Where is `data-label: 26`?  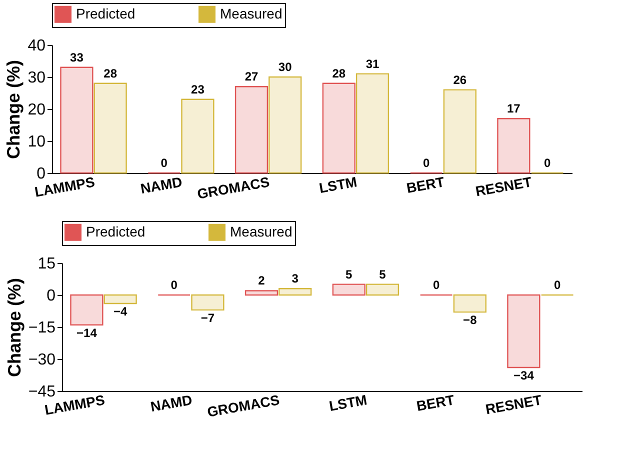
data-label: 26 is located at coordinates (460, 79).